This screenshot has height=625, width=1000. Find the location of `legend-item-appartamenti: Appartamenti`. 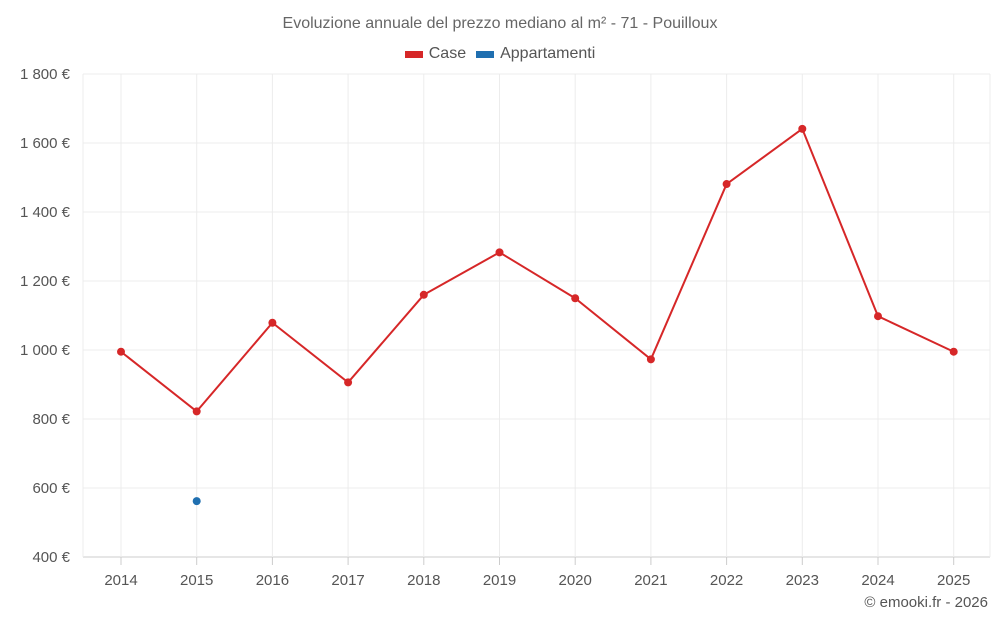

legend-item-appartamenti: Appartamenti is located at coordinates (535, 54).